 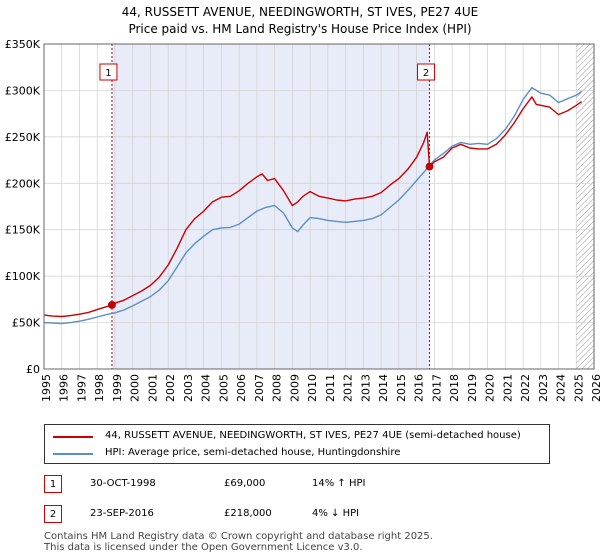 I want to click on annotation-badge: 2, so click(x=53, y=514).